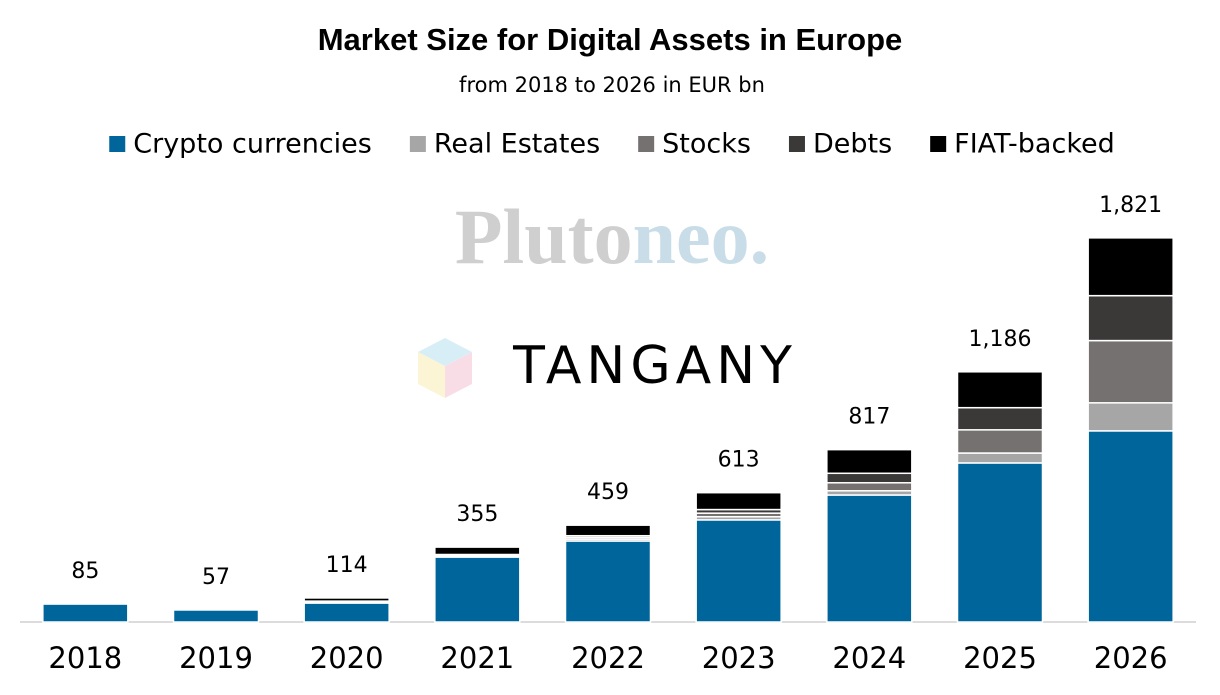  Describe the element at coordinates (1130, 205) in the screenshot. I see `total-label: 1,821` at that location.